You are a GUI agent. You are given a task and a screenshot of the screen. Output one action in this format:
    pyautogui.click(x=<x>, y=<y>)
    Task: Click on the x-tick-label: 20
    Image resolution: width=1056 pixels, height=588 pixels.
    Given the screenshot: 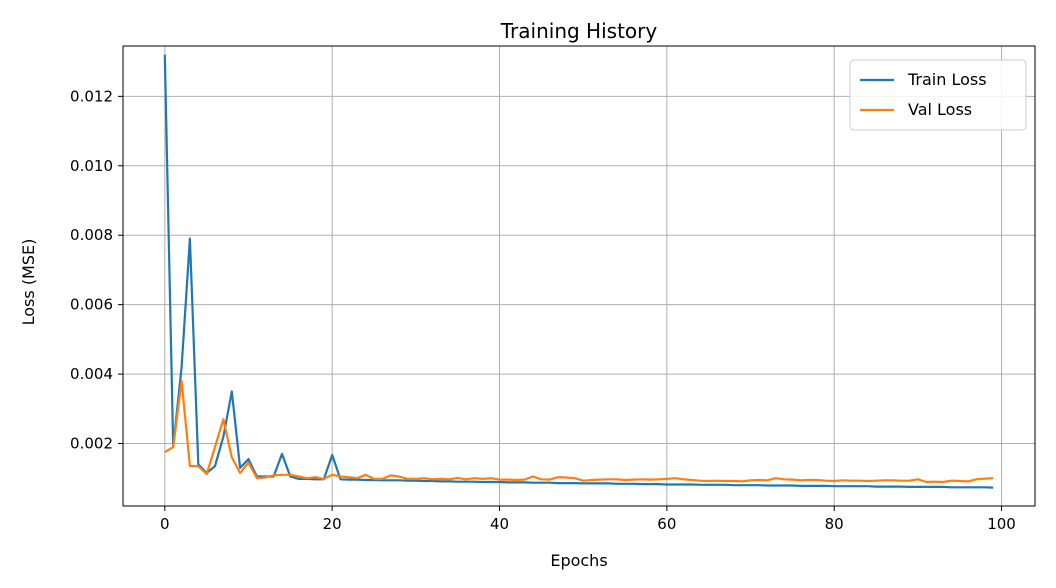 What is the action you would take?
    pyautogui.click(x=332, y=524)
    